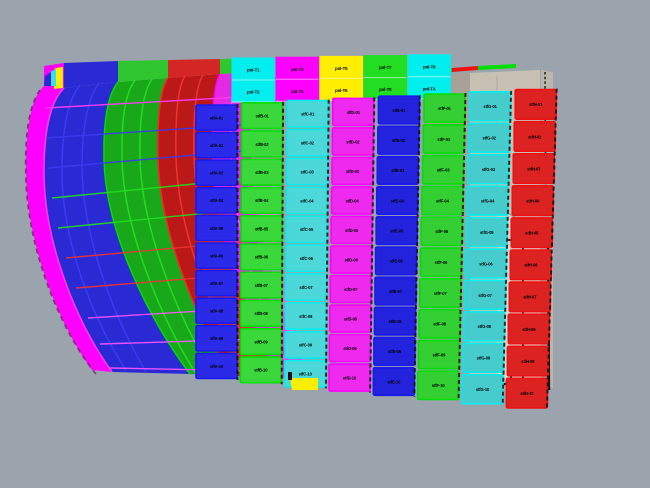  Describe the element at coordinates (261, 285) in the screenshot. I see `panel-cell: stfB-07` at that location.